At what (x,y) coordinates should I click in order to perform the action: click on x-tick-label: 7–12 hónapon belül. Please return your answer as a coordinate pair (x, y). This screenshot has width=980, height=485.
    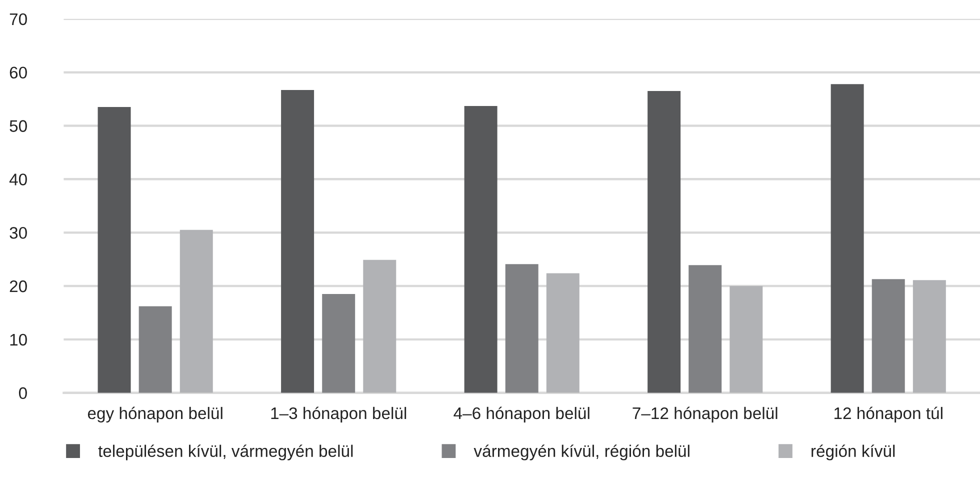
    Looking at the image, I should click on (705, 414).